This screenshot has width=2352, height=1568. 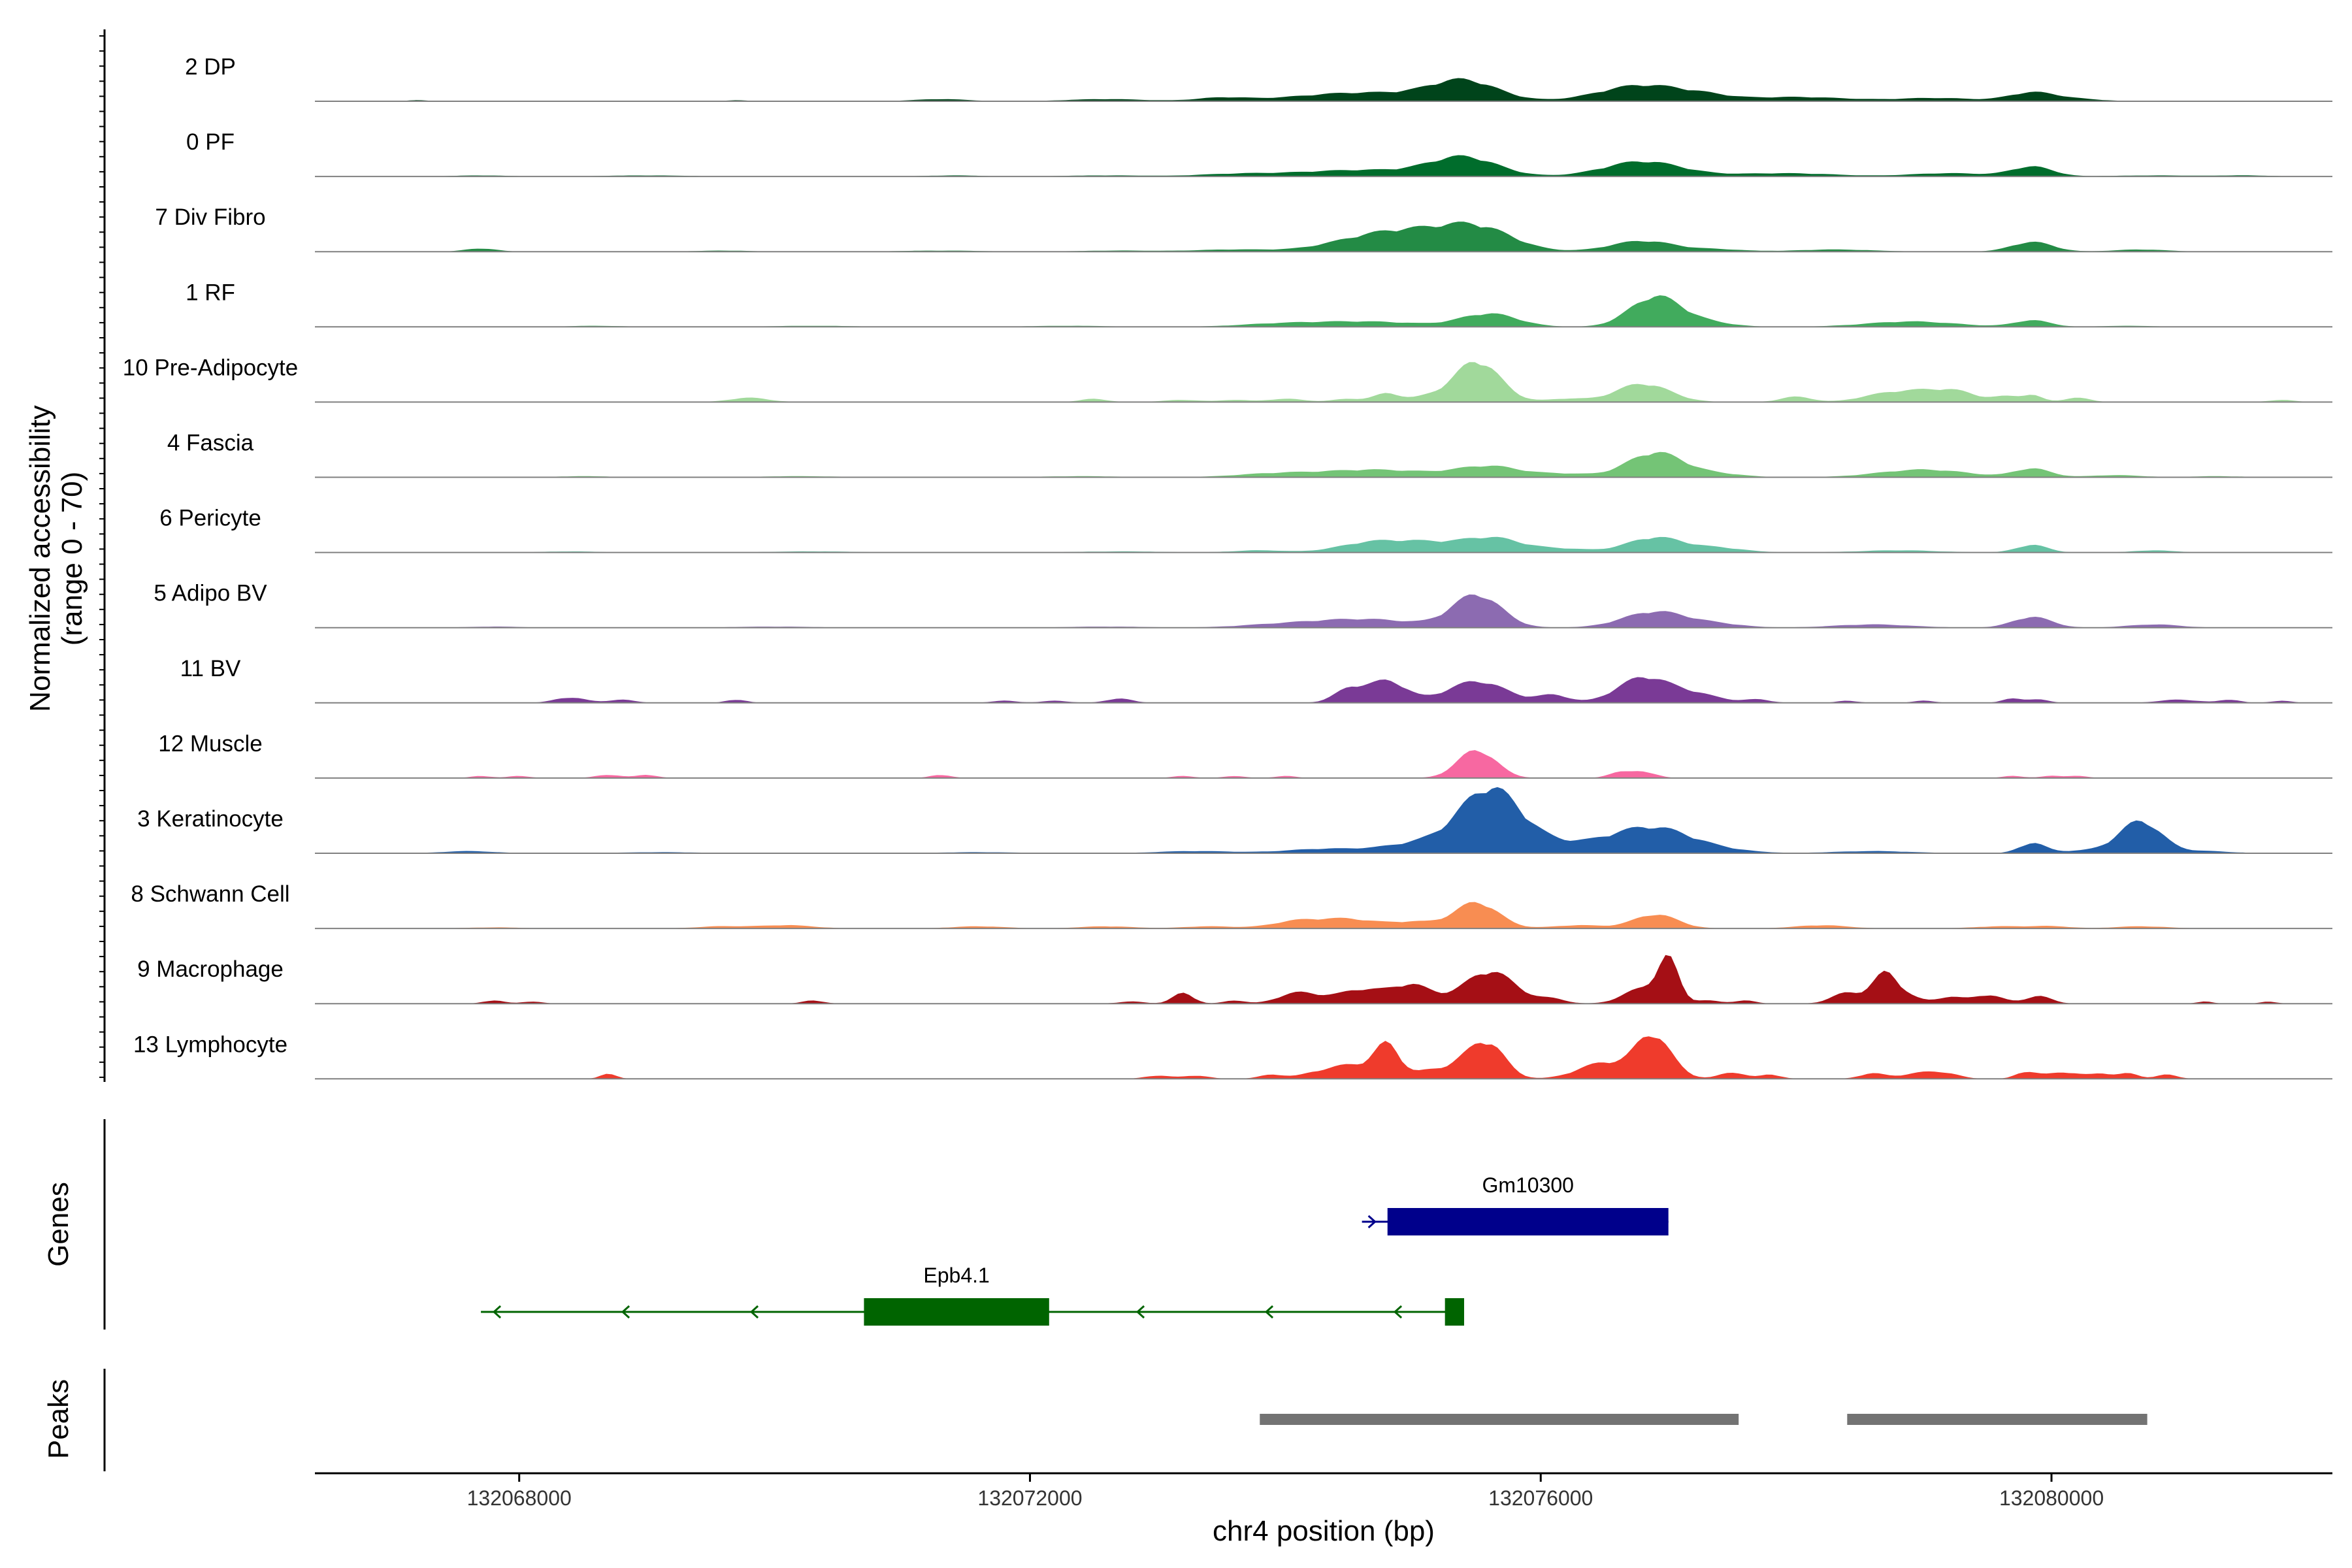 I want to click on track-5-adipo-bv: 5 Adipo BV, so click(x=1243, y=605).